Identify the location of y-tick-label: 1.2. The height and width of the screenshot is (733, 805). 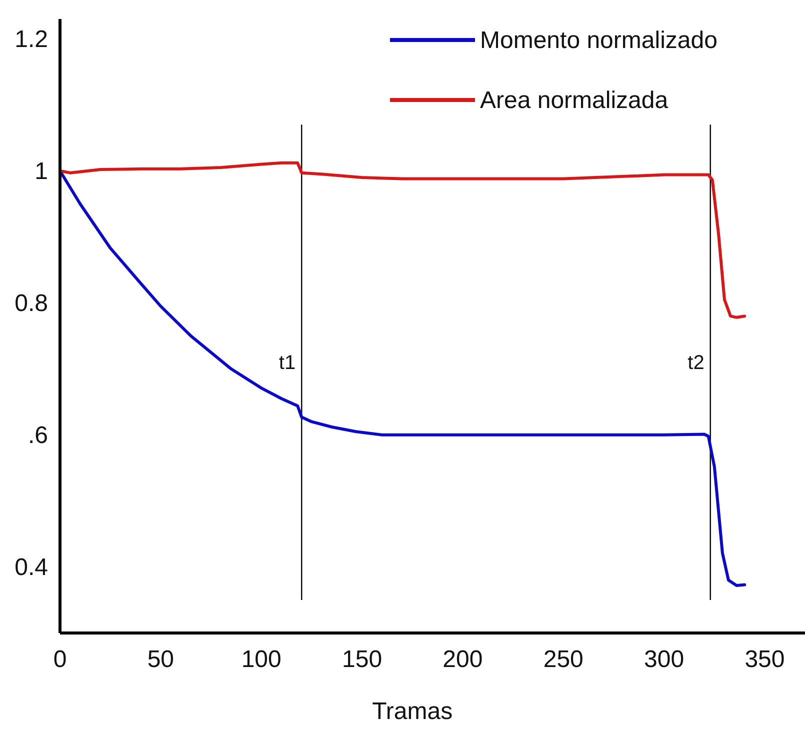
(31, 39).